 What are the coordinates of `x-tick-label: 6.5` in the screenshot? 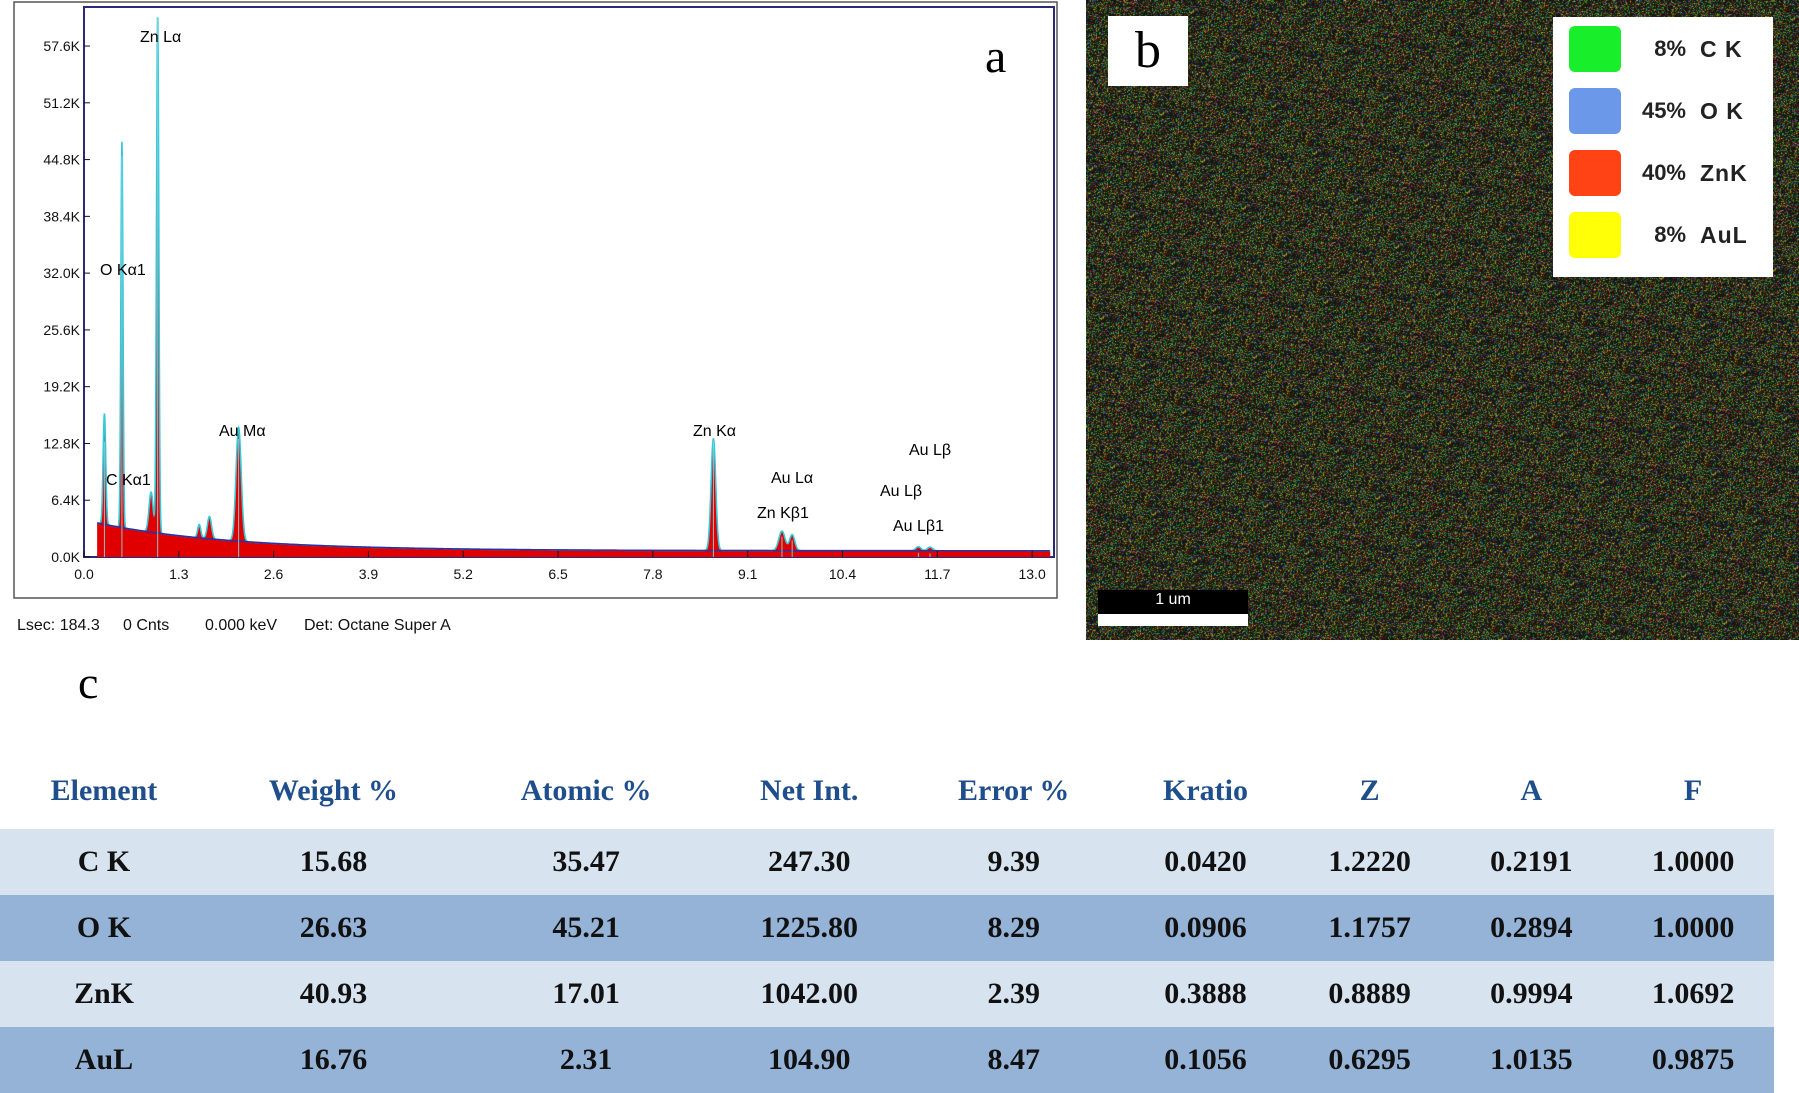 It's located at (558, 574).